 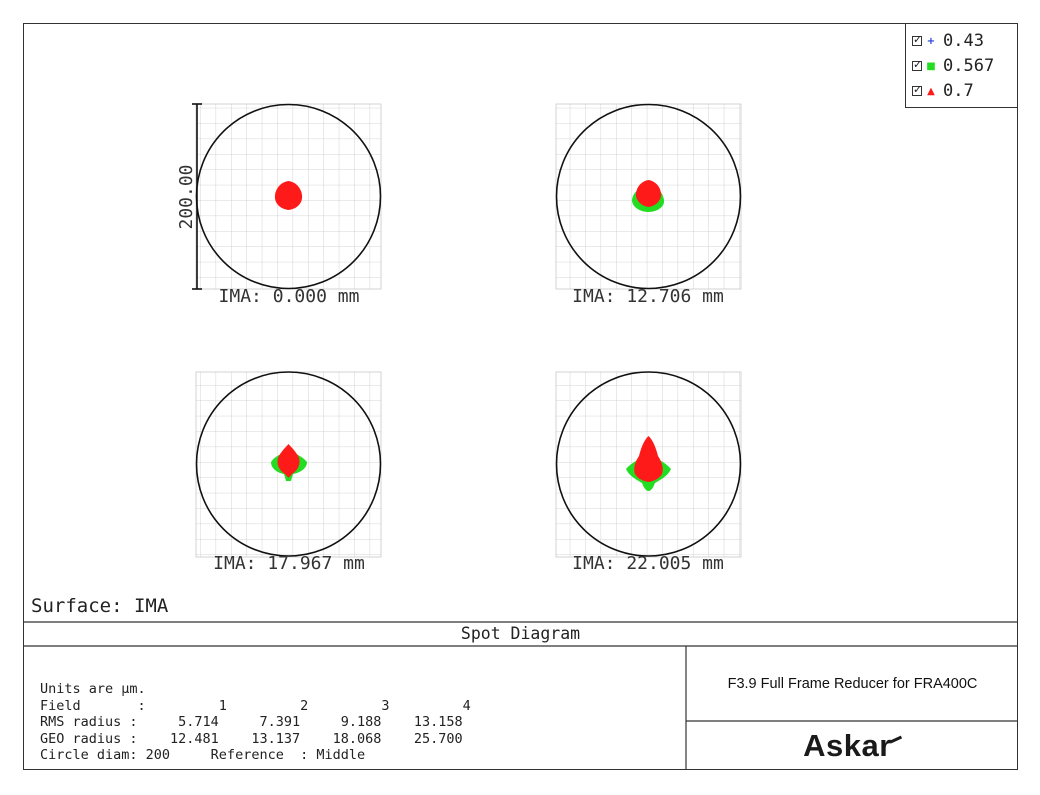 I want to click on legend-item: + 0.43, so click(x=948, y=41).